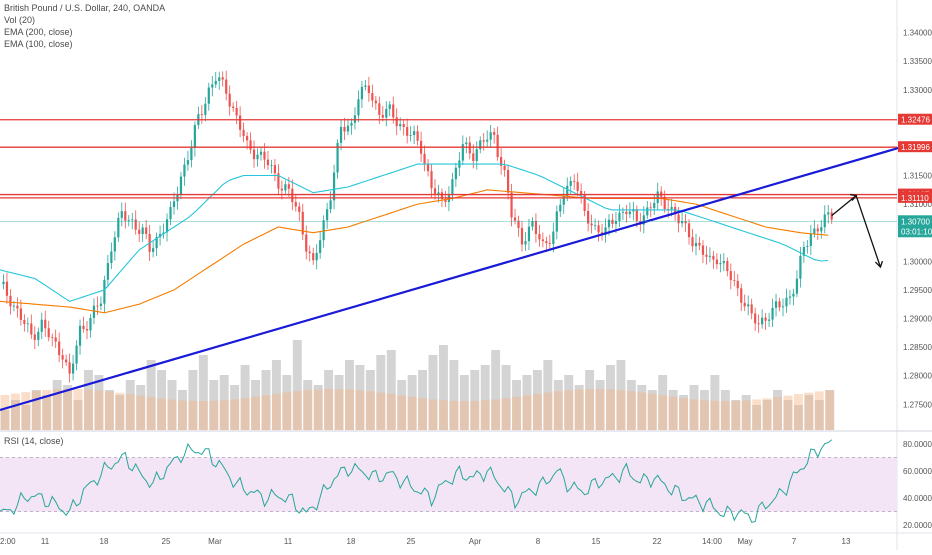  What do you see at coordinates (856, 231) in the screenshot?
I see `forecast-arrow` at bounding box center [856, 231].